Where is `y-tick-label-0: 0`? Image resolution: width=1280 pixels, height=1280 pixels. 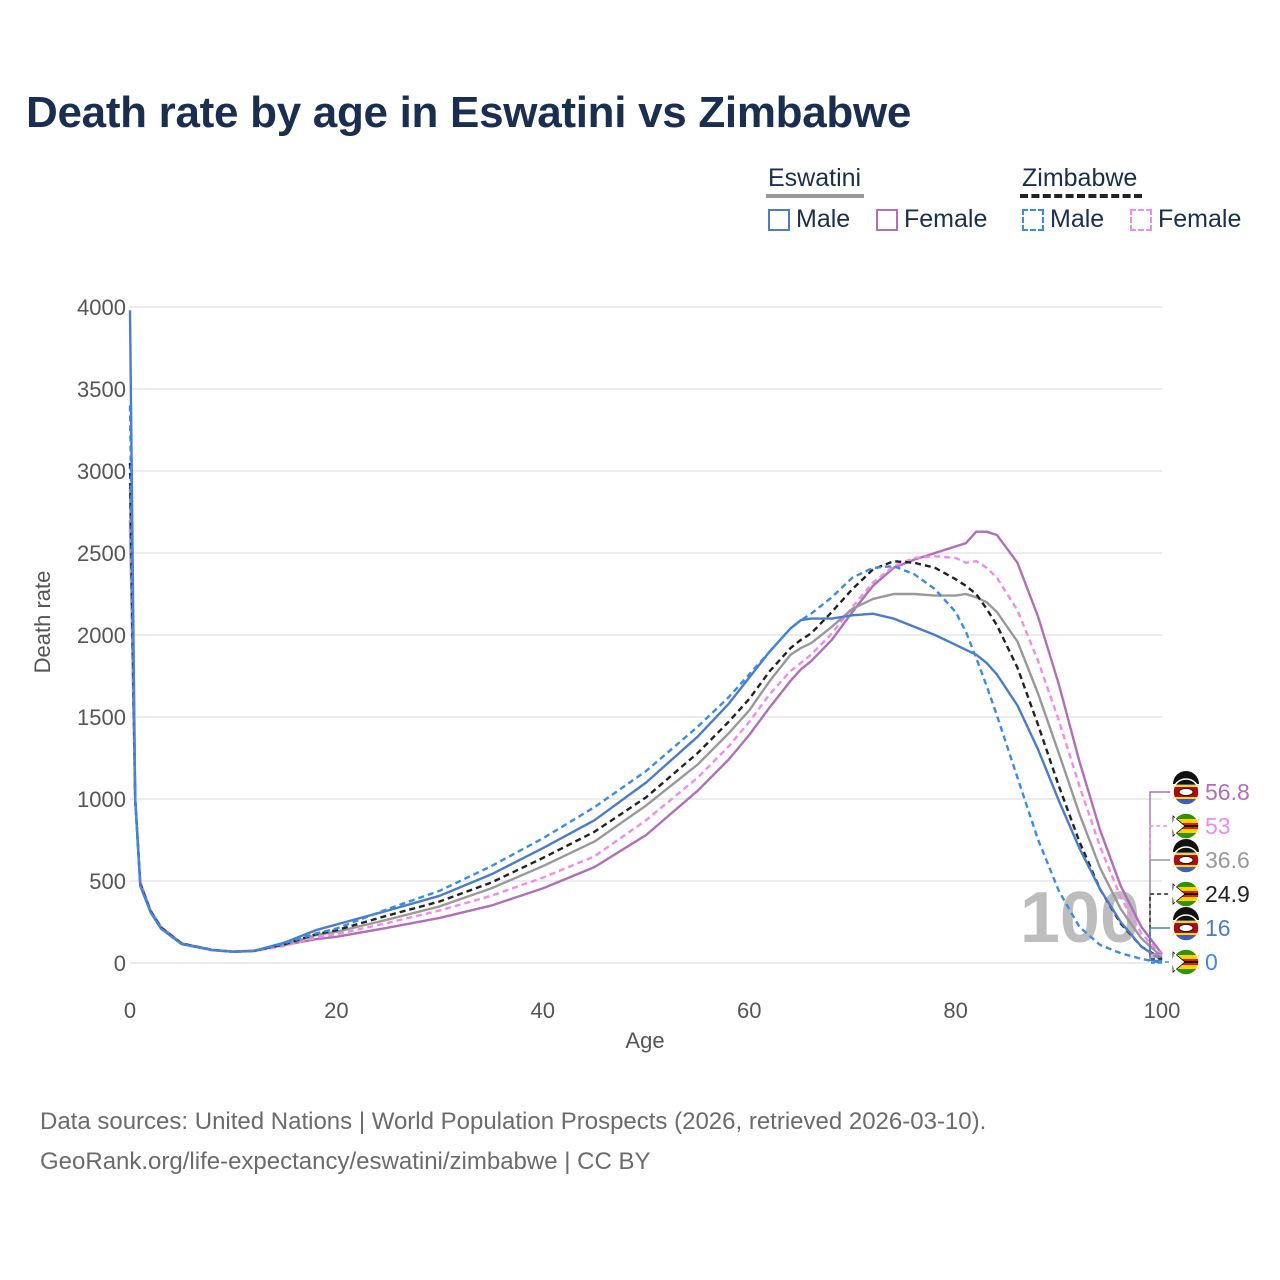 y-tick-label-0: 0 is located at coordinates (120, 963).